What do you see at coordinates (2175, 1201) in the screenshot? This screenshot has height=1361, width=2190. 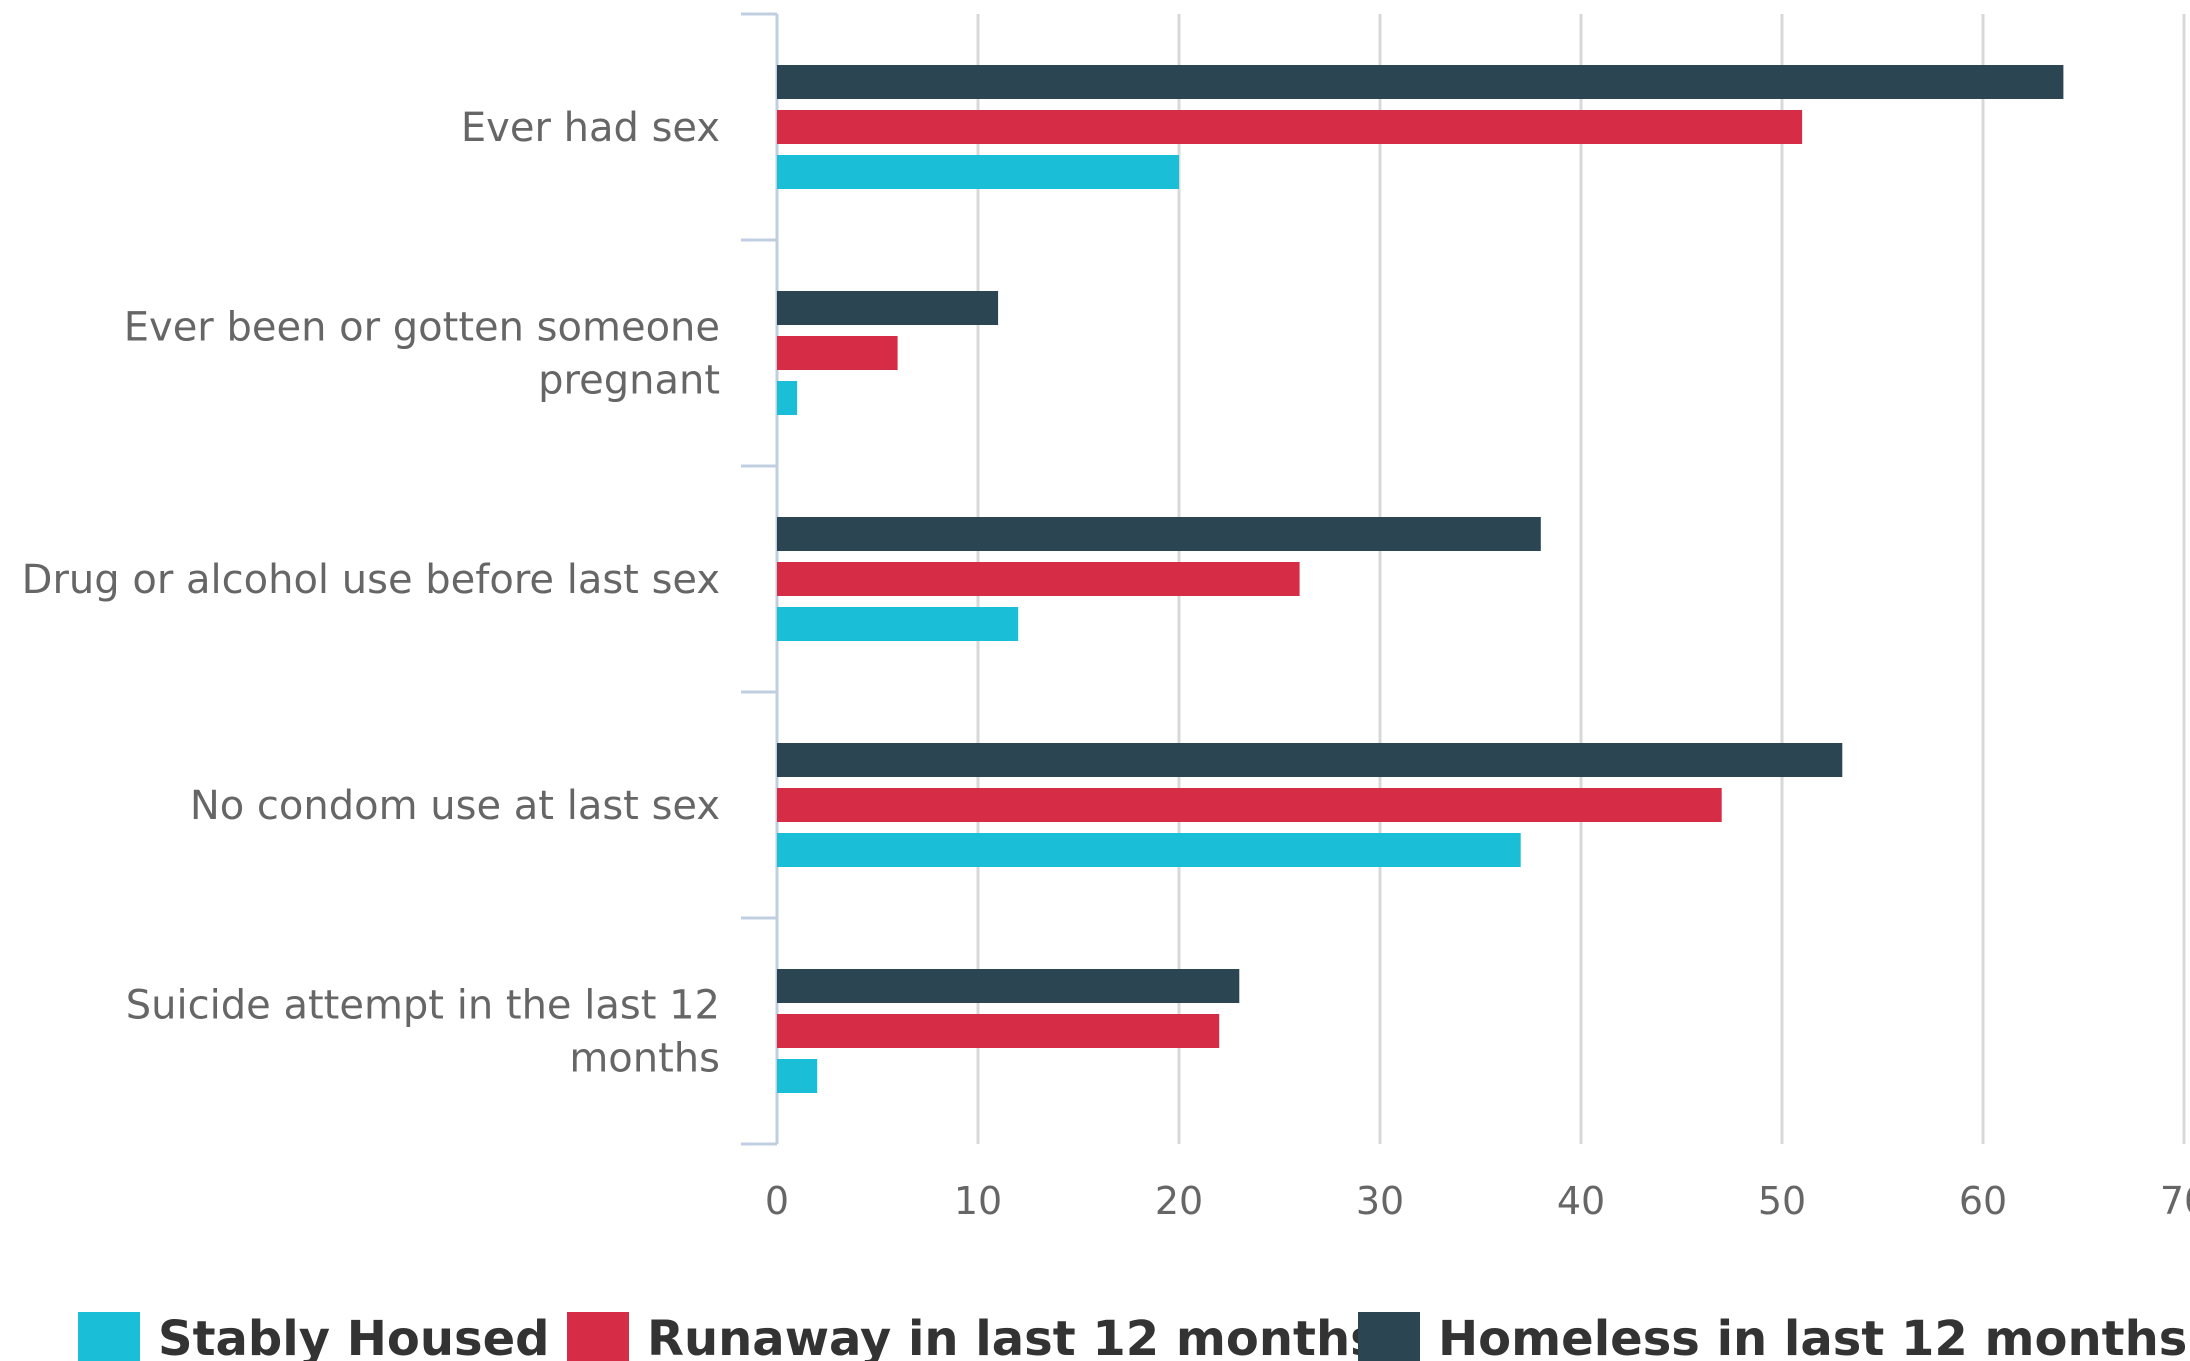 I see `x-tick-label: 70` at bounding box center [2175, 1201].